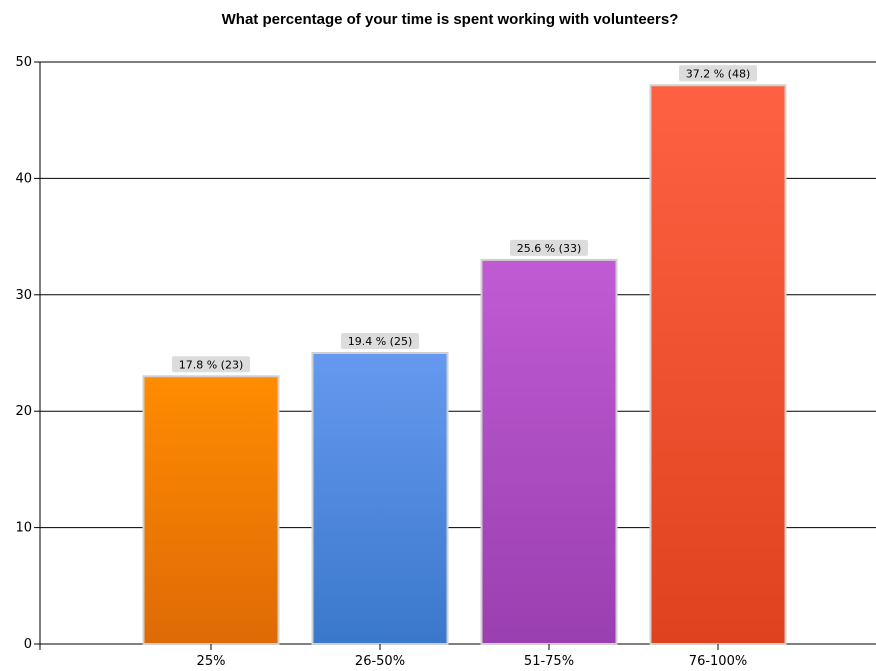  Describe the element at coordinates (549, 661) in the screenshot. I see `x-tick-label: 51-75%` at that location.